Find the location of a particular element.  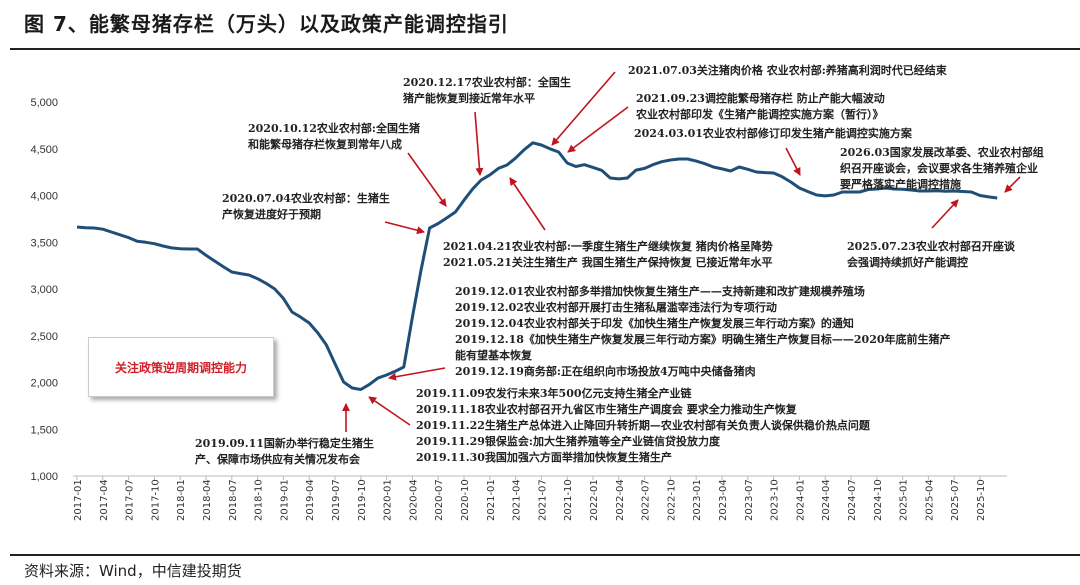

annotation-line: 产、保障市场供应有关情况发布会 is located at coordinates (277, 459).